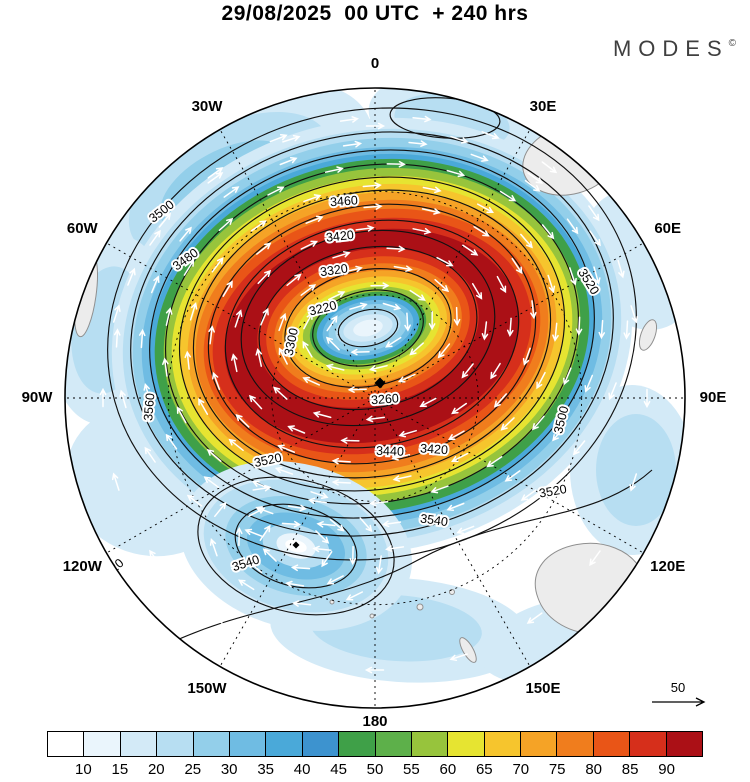 This screenshot has width=750, height=782. What do you see at coordinates (732, 43) in the screenshot?
I see `copyright-mark: ©` at bounding box center [732, 43].